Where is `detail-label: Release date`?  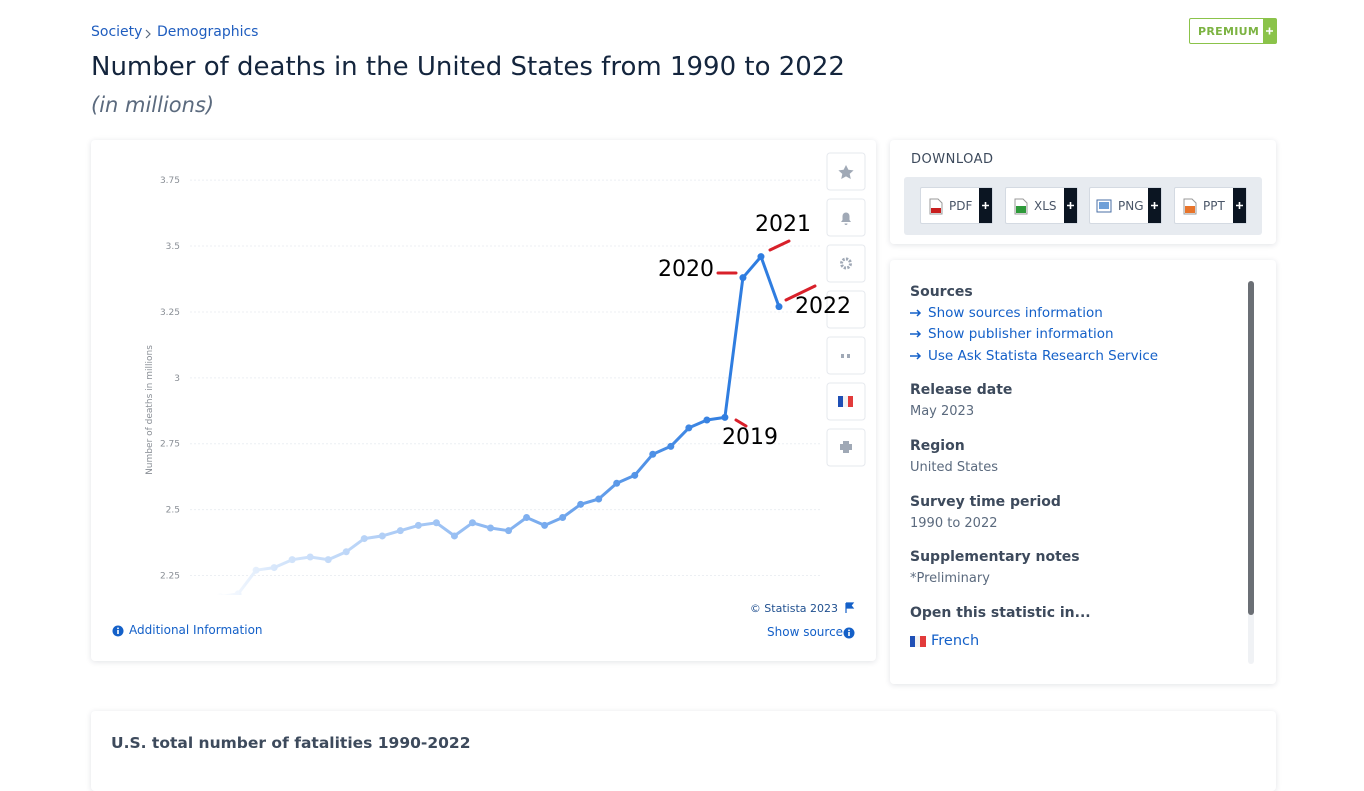 detail-label: Release date is located at coordinates (961, 390).